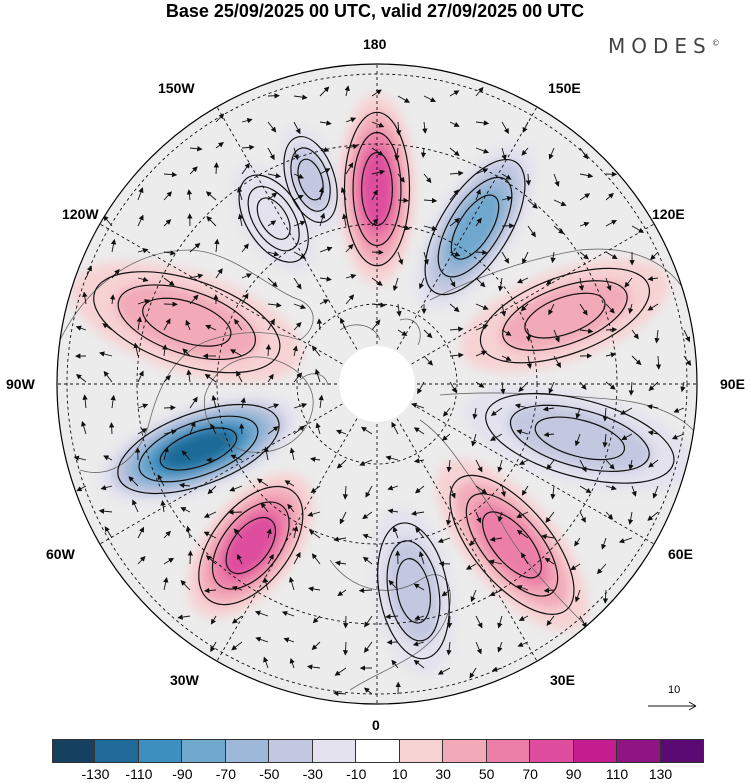 Image resolution: width=750 pixels, height=783 pixels. I want to click on modes-brand-logo: MODES©, so click(664, 46).